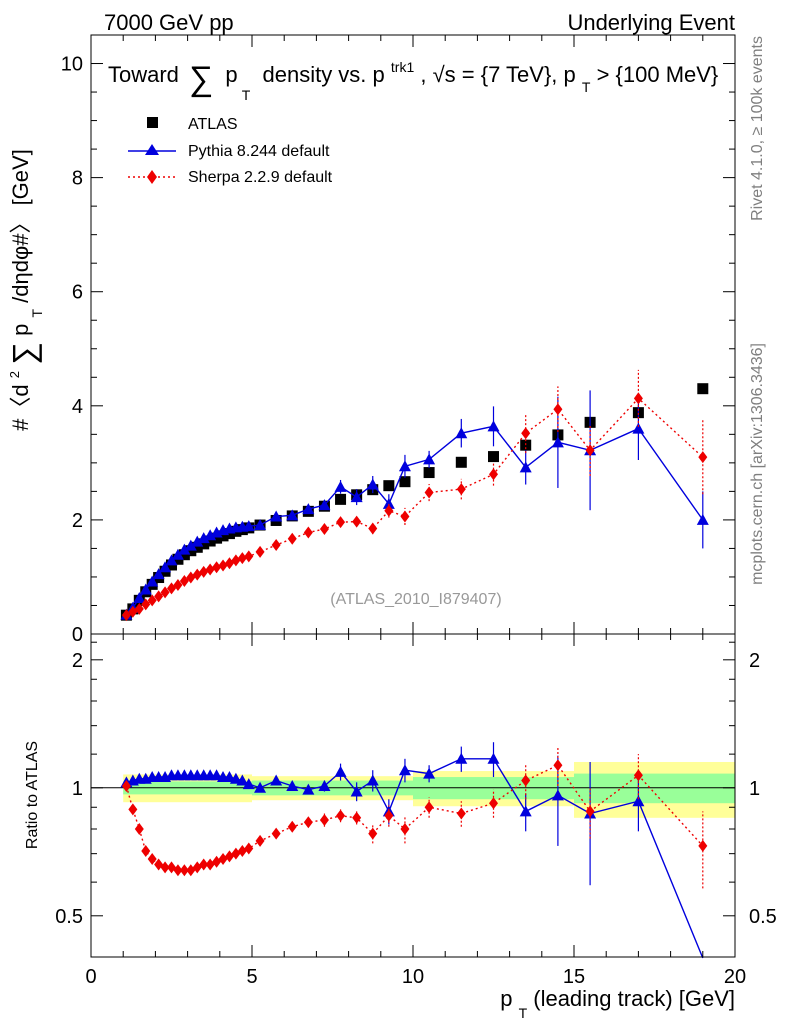  What do you see at coordinates (32, 795) in the screenshot?
I see `ratio-ylabel: Ratio to ATLAS` at bounding box center [32, 795].